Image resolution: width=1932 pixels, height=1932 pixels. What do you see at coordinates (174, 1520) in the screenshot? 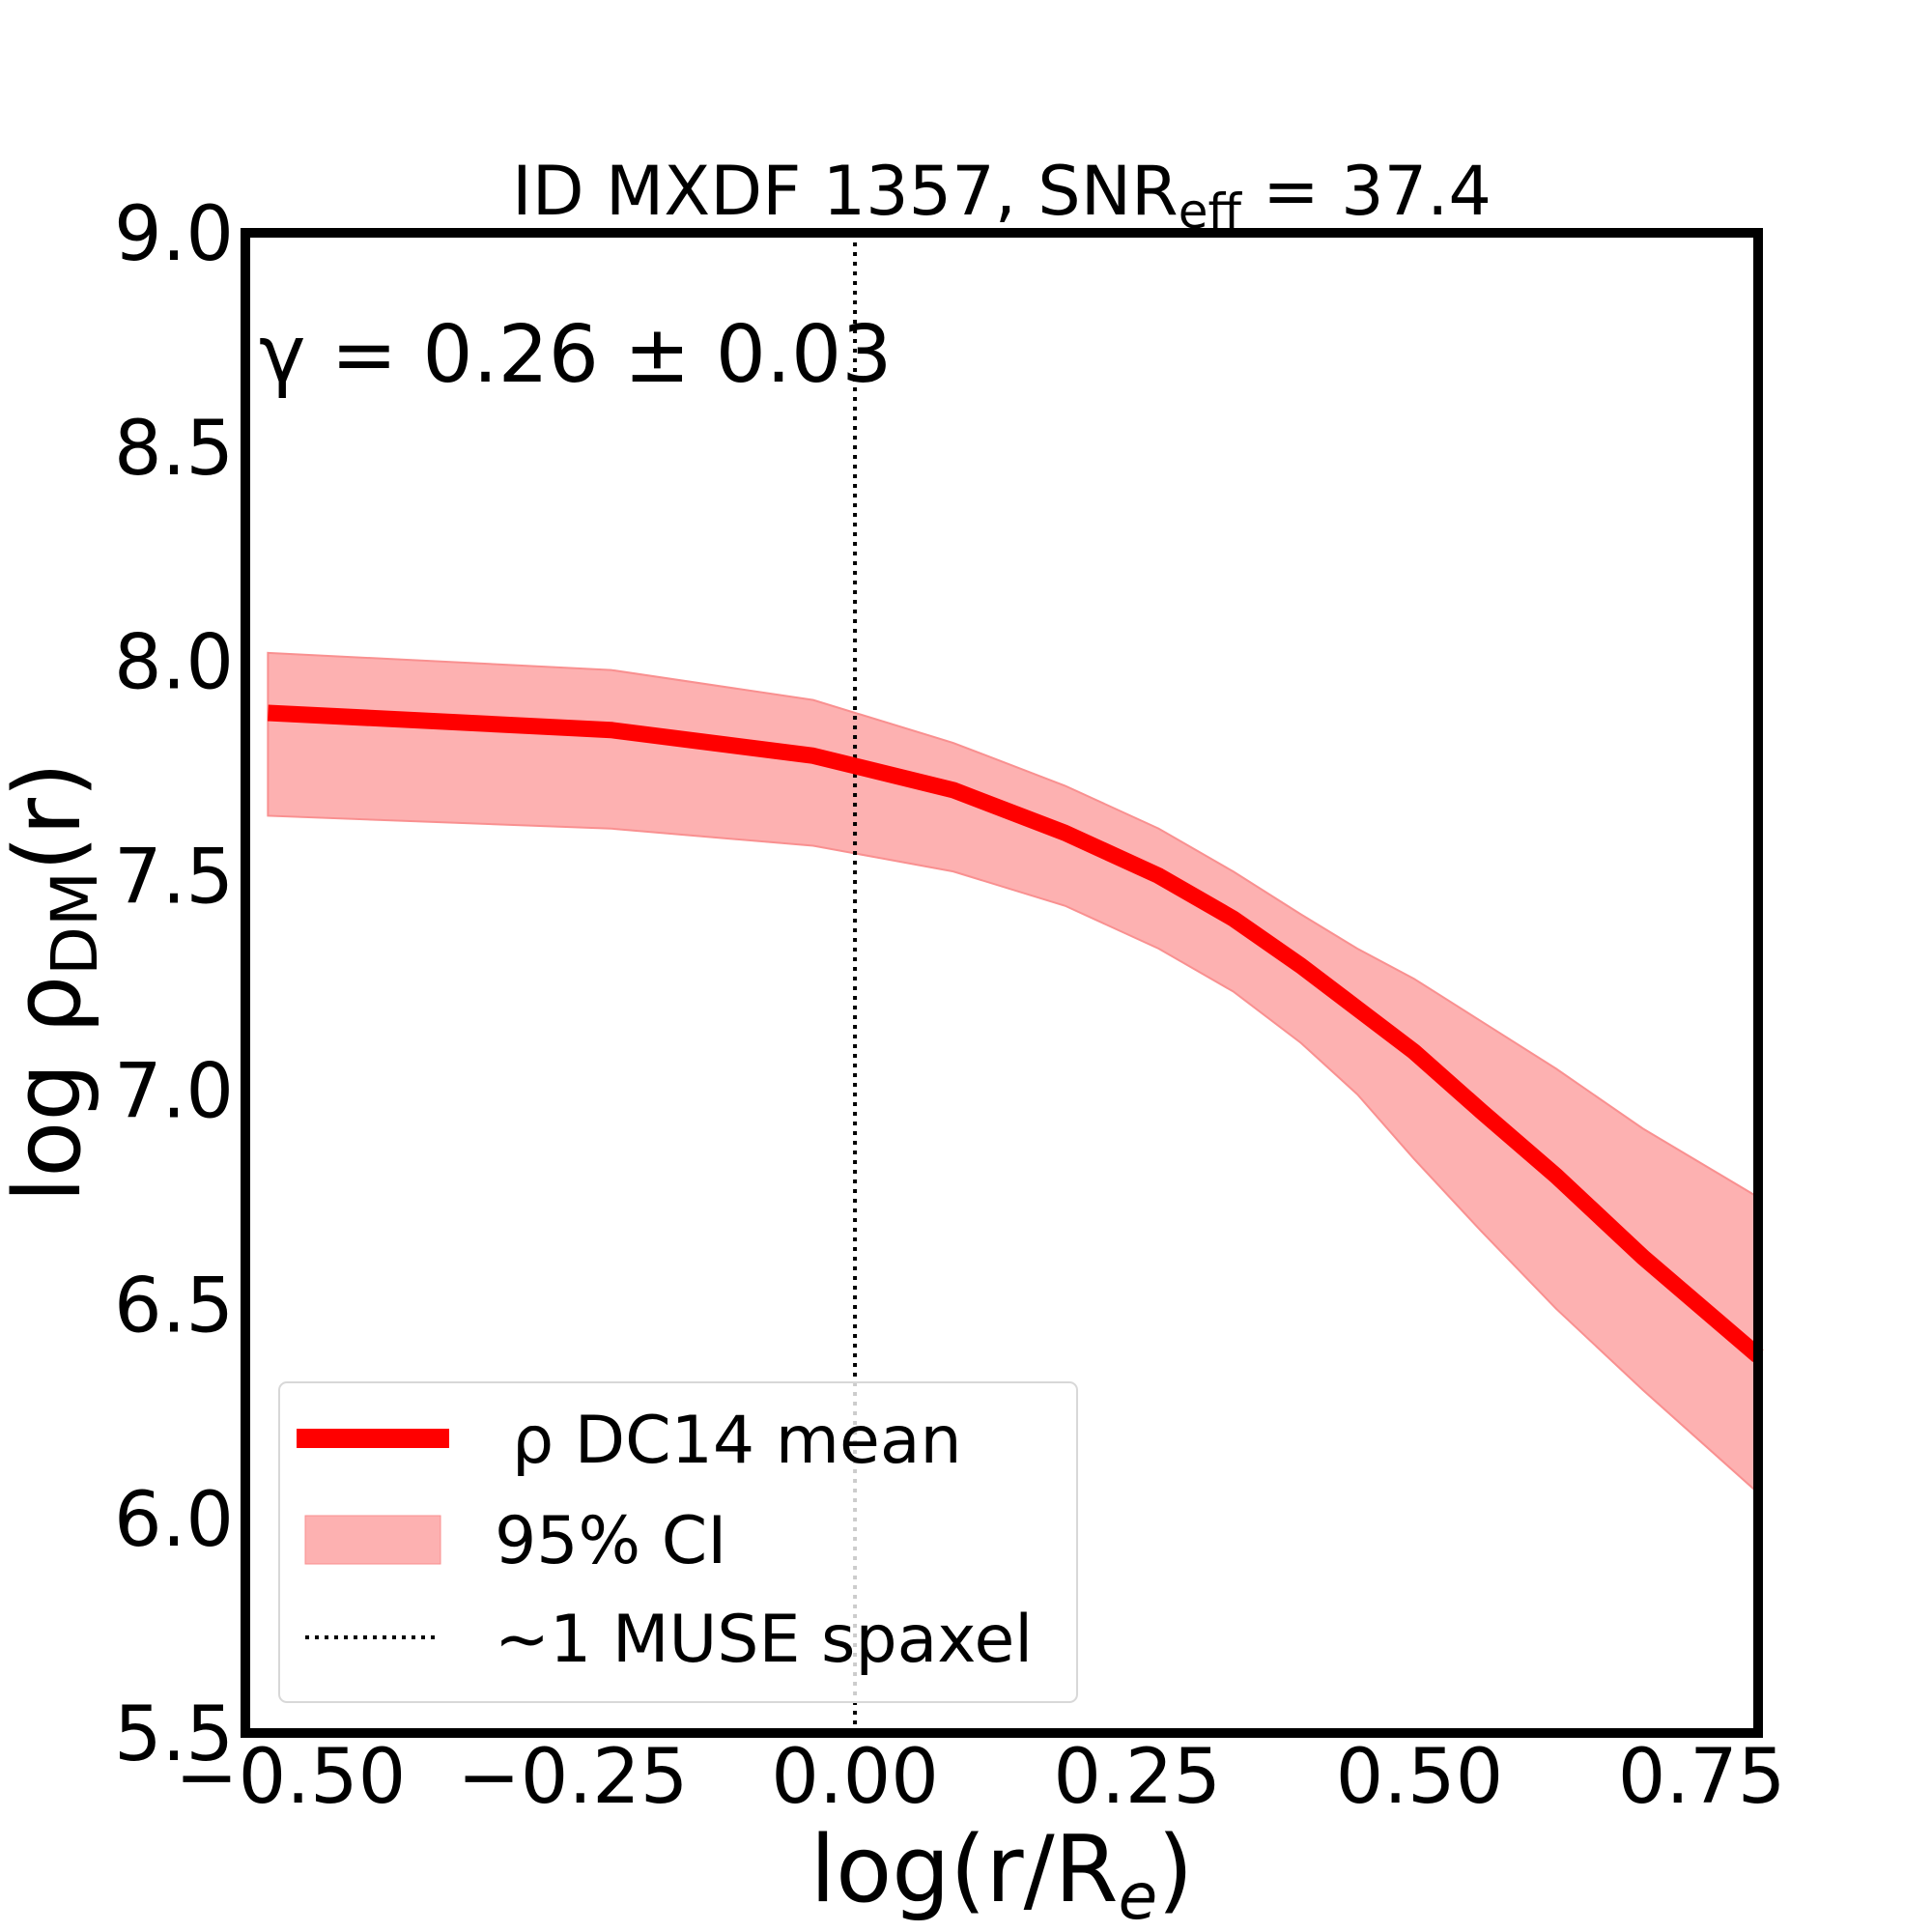
I see `y-tick-label: 6.0` at bounding box center [174, 1520].